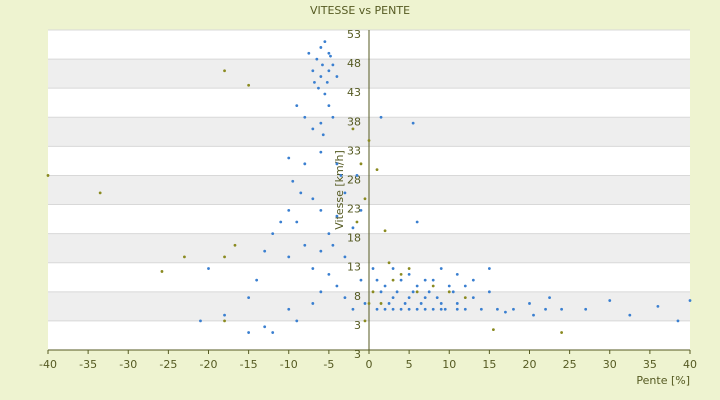  Describe the element at coordinates (354, 209) in the screenshot. I see `y-tick-label: 23` at that location.